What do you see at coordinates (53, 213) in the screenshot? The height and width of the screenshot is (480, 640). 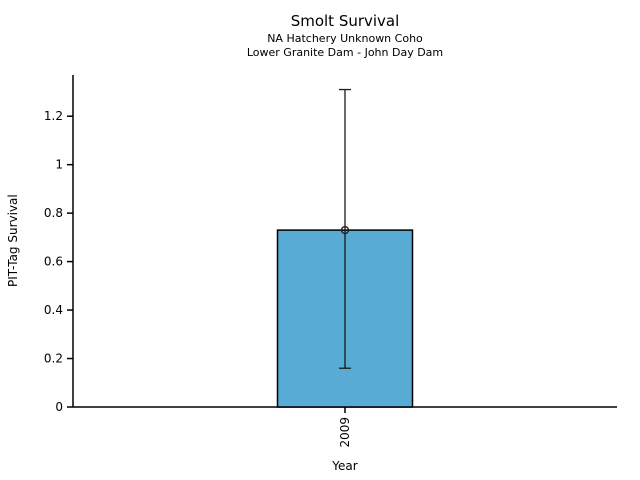 I see `y-tick-label: 0.8` at bounding box center [53, 213].